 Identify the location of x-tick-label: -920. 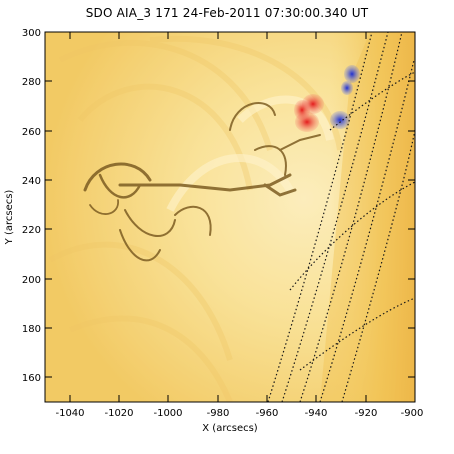
(366, 413).